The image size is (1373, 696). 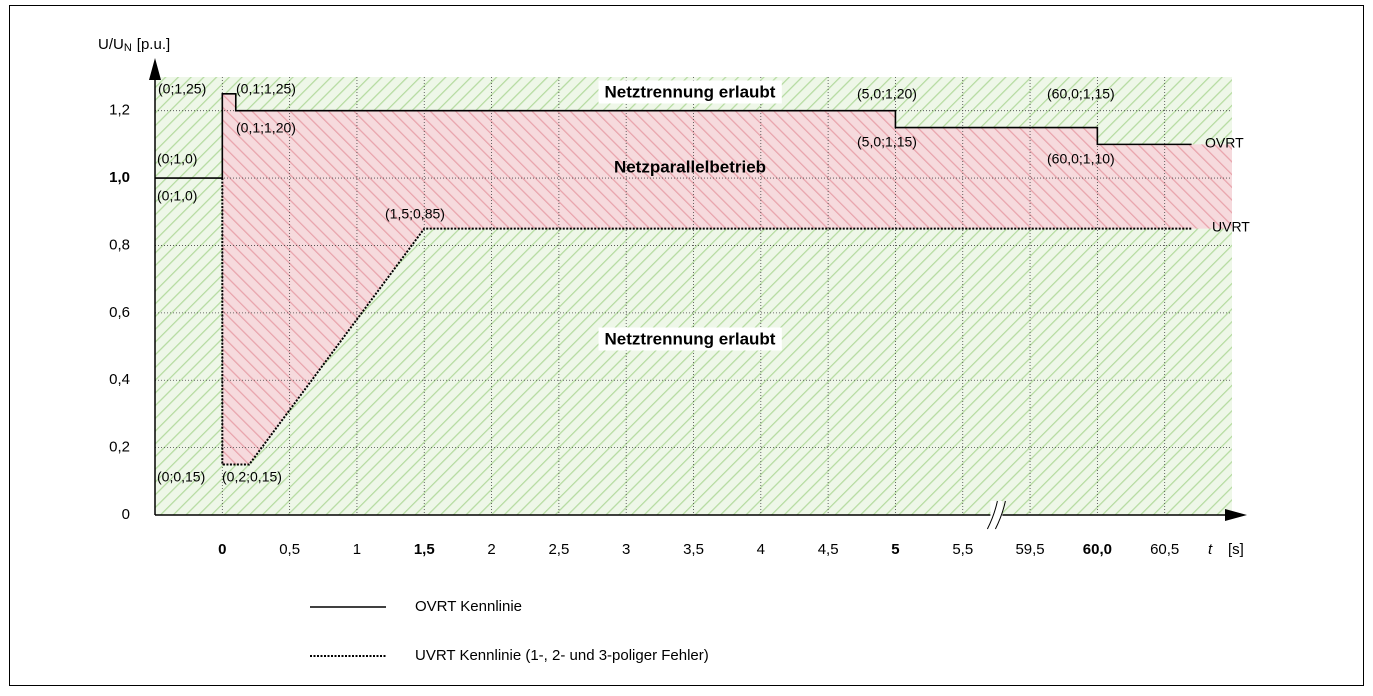 What do you see at coordinates (1081, 94) in the screenshot?
I see `point-label: (60,0;1,15)` at bounding box center [1081, 94].